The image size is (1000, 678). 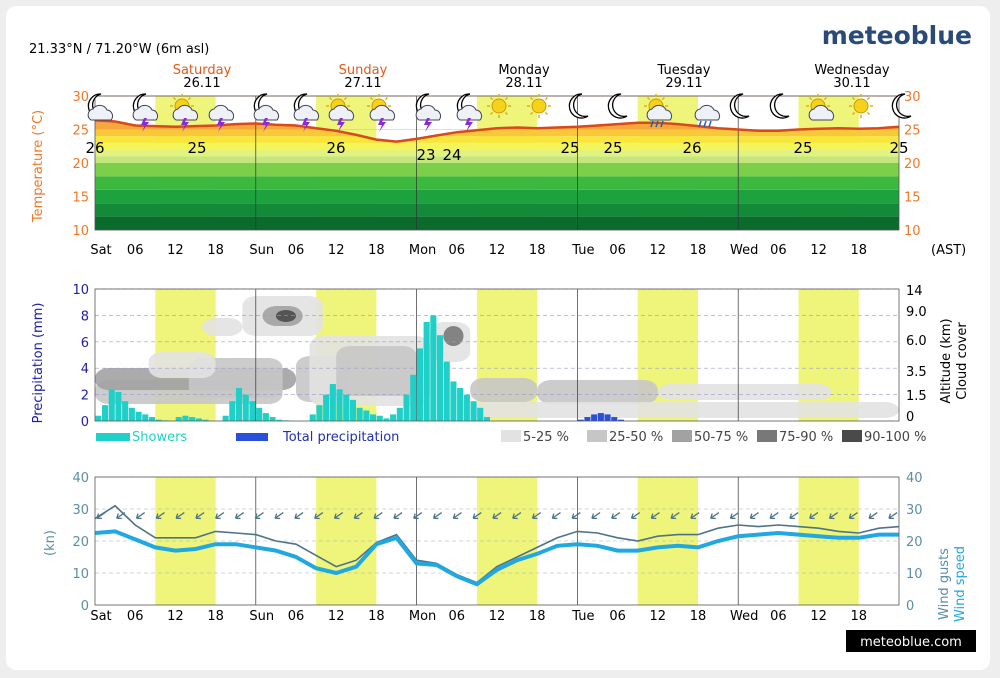 What do you see at coordinates (916, 312) in the screenshot?
I see `altitude-tick: 9.0` at bounding box center [916, 312].